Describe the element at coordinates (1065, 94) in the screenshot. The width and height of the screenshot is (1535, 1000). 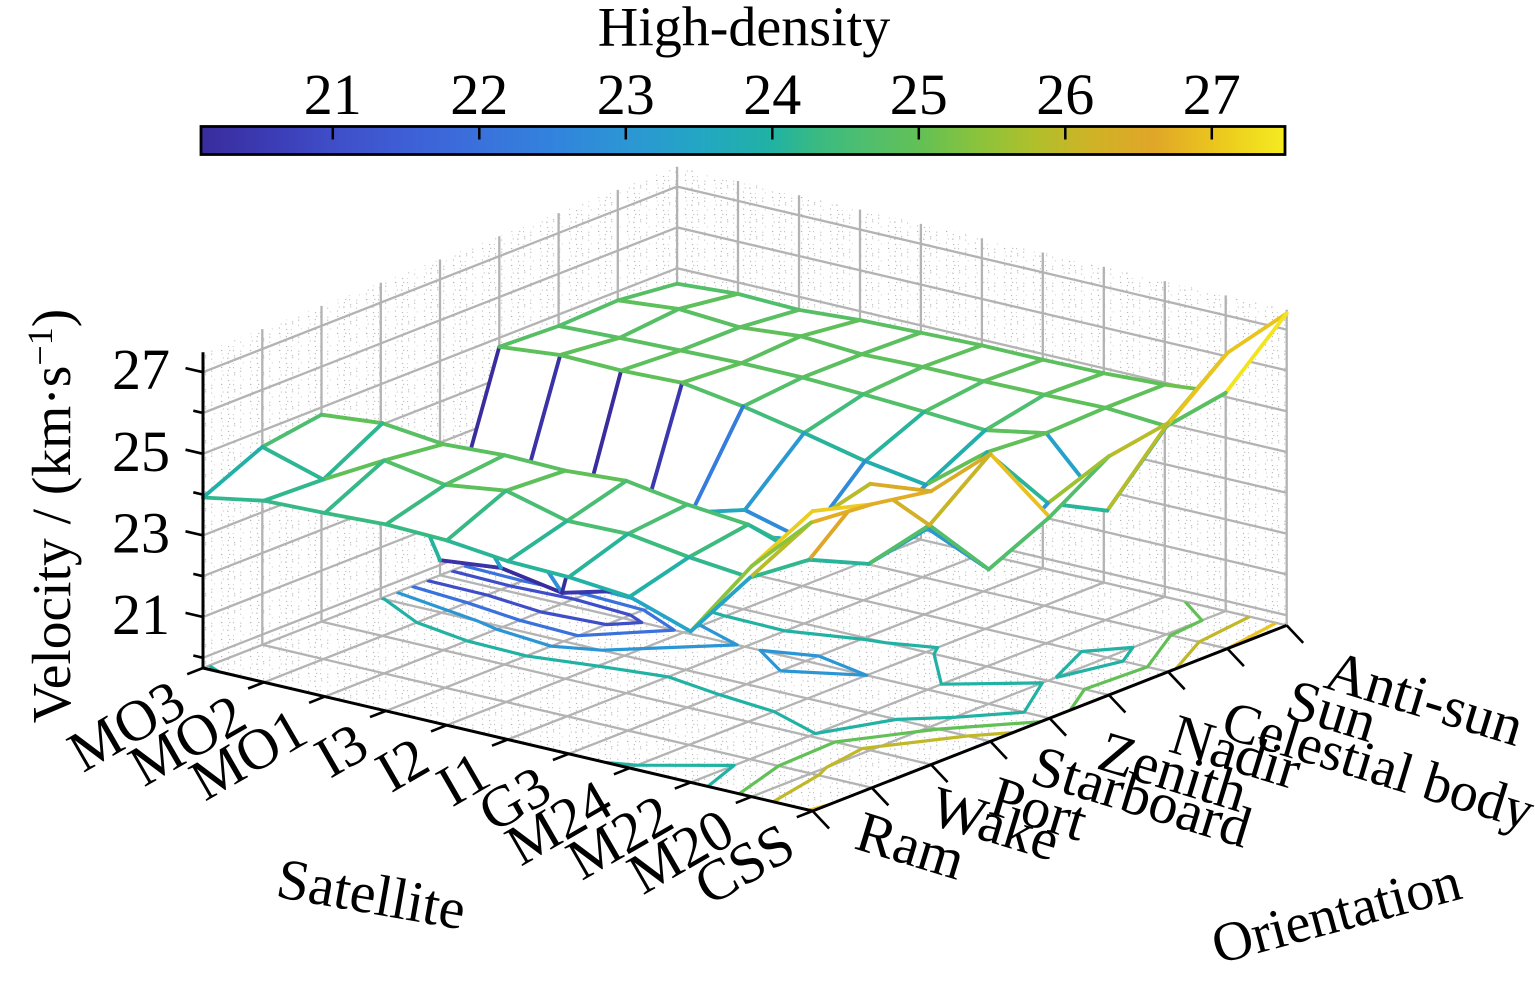
I see `svg-text: 26` at that location.